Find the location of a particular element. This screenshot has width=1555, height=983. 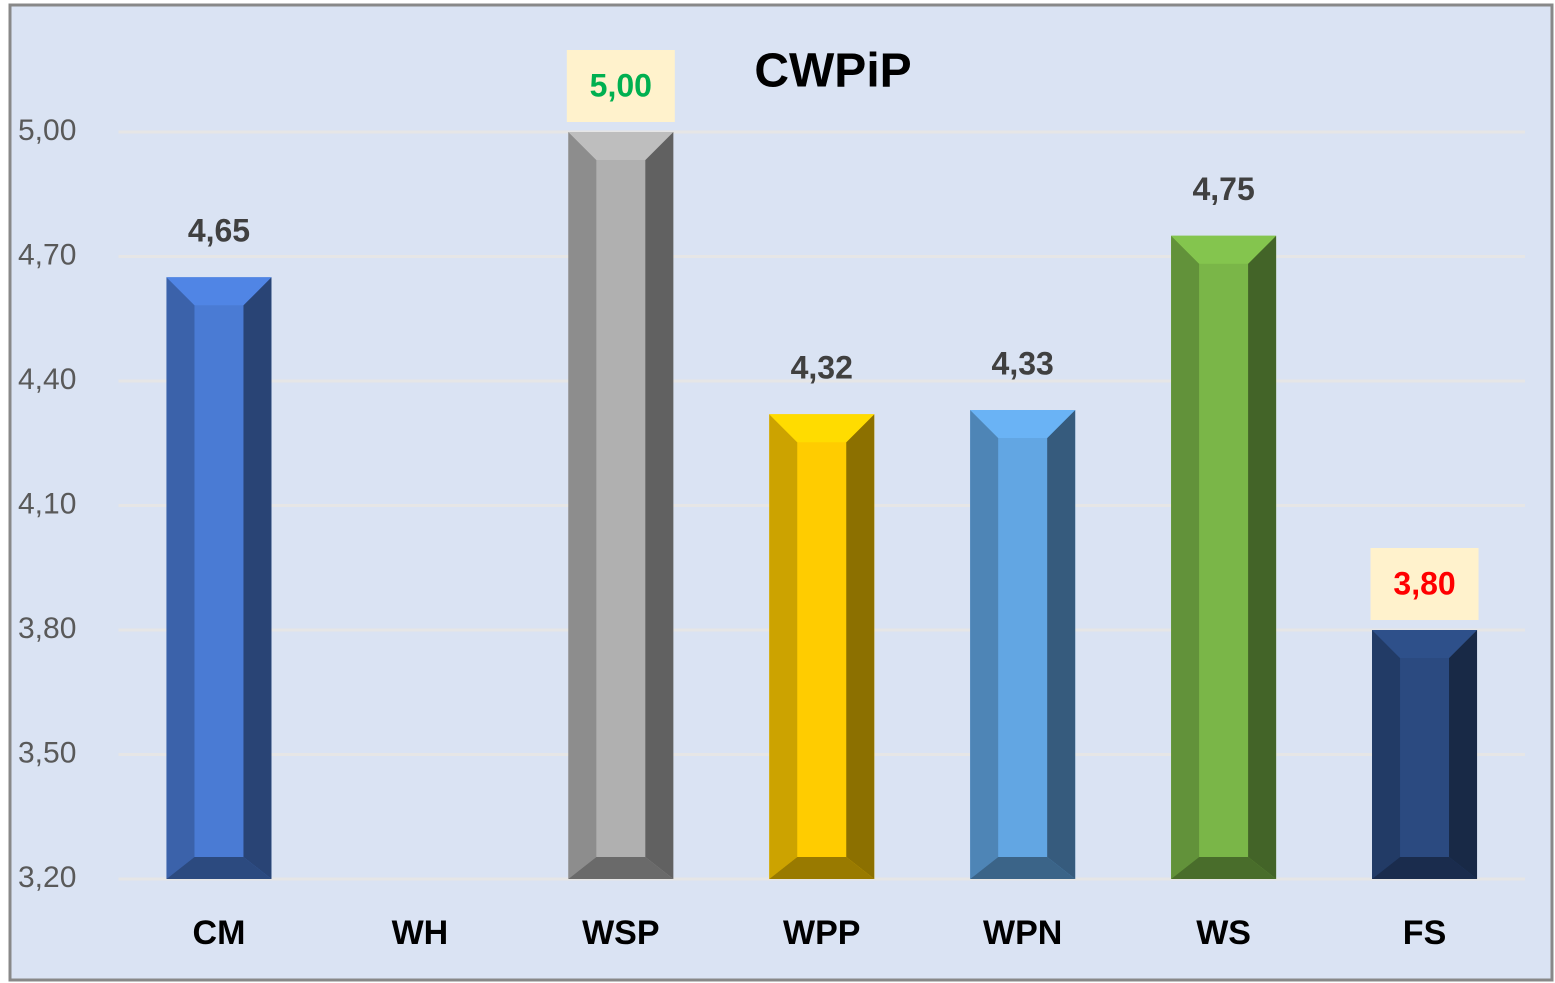

y-tick-label: 3,50 is located at coordinates (47, 752).